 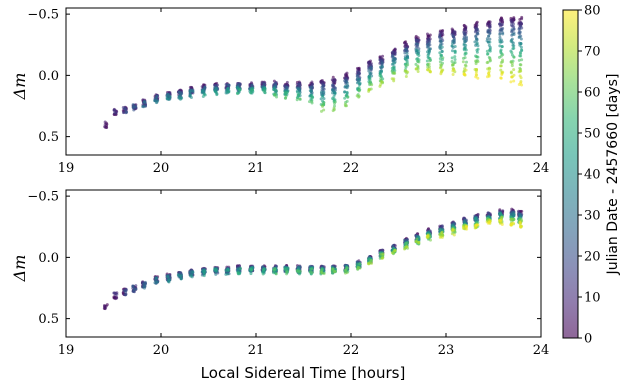 What do you see at coordinates (592, 257) in the screenshot?
I see `colorbar-tick-label: 20` at bounding box center [592, 257].